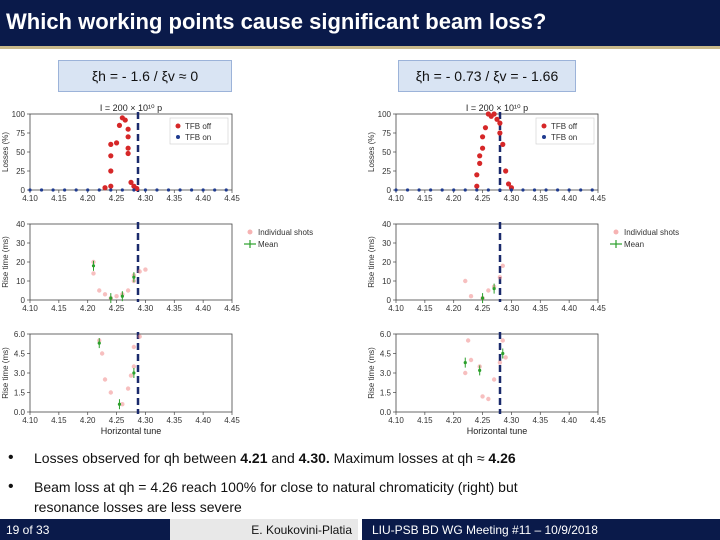 The height and width of the screenshot is (540, 720). Describe the element at coordinates (497, 431) in the screenshot. I see `x-axis-label: Horizontal tune` at that location.